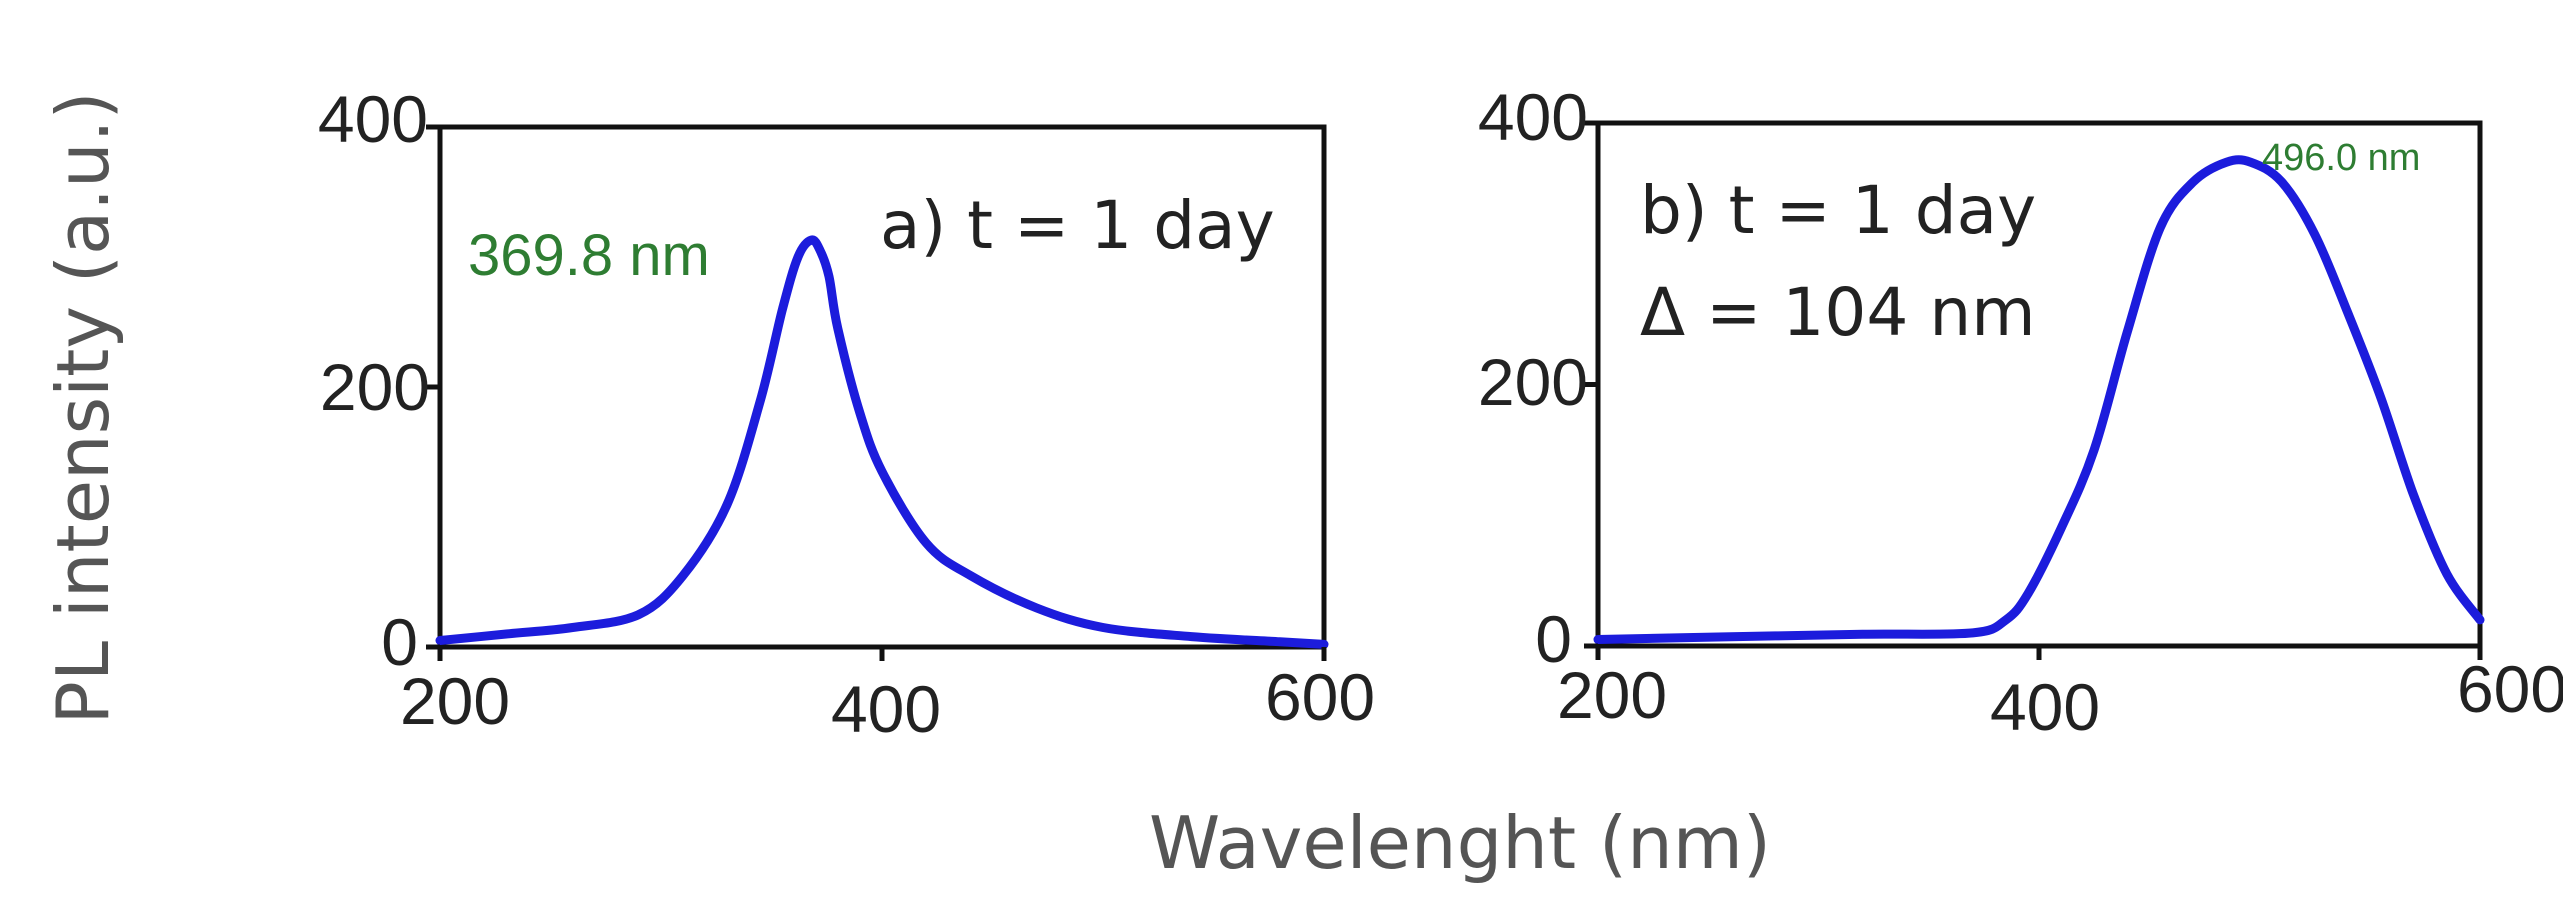  Describe the element at coordinates (2341, 158) in the screenshot. I see `panel-b-peak-label: 496.0 nm` at that location.